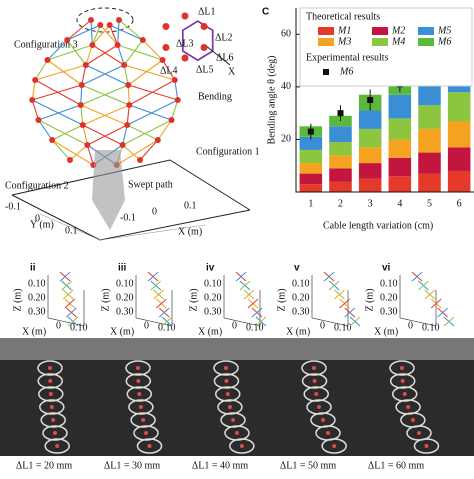 This screenshot has width=474, height=479. Describe the element at coordinates (384, 100) in the screenshot. I see `axes-frame` at that location.